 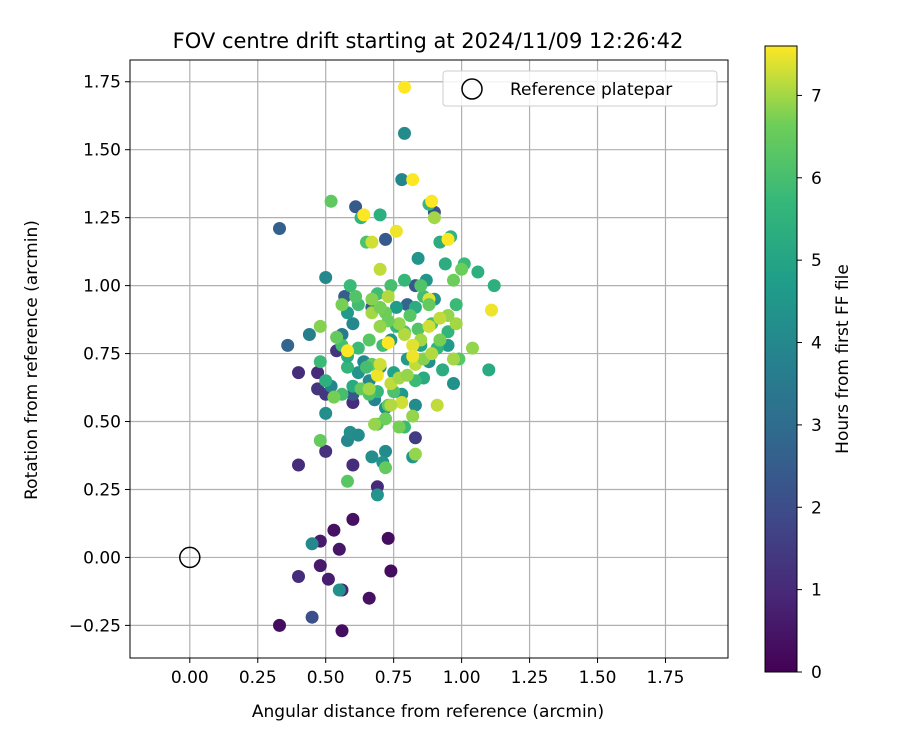 What do you see at coordinates (102, 287) in the screenshot?
I see `y-tick-label: 1.00` at bounding box center [102, 287].